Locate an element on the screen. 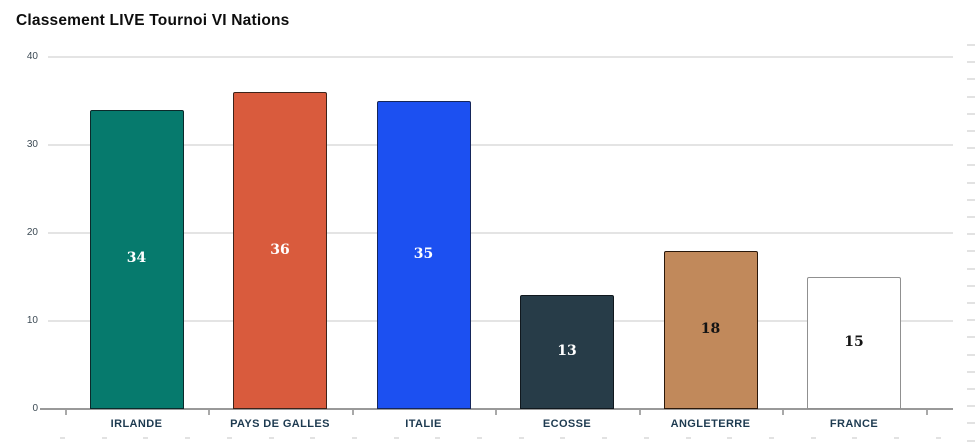 The height and width of the screenshot is (442, 980). category-label: IRLANDE is located at coordinates (136, 424).